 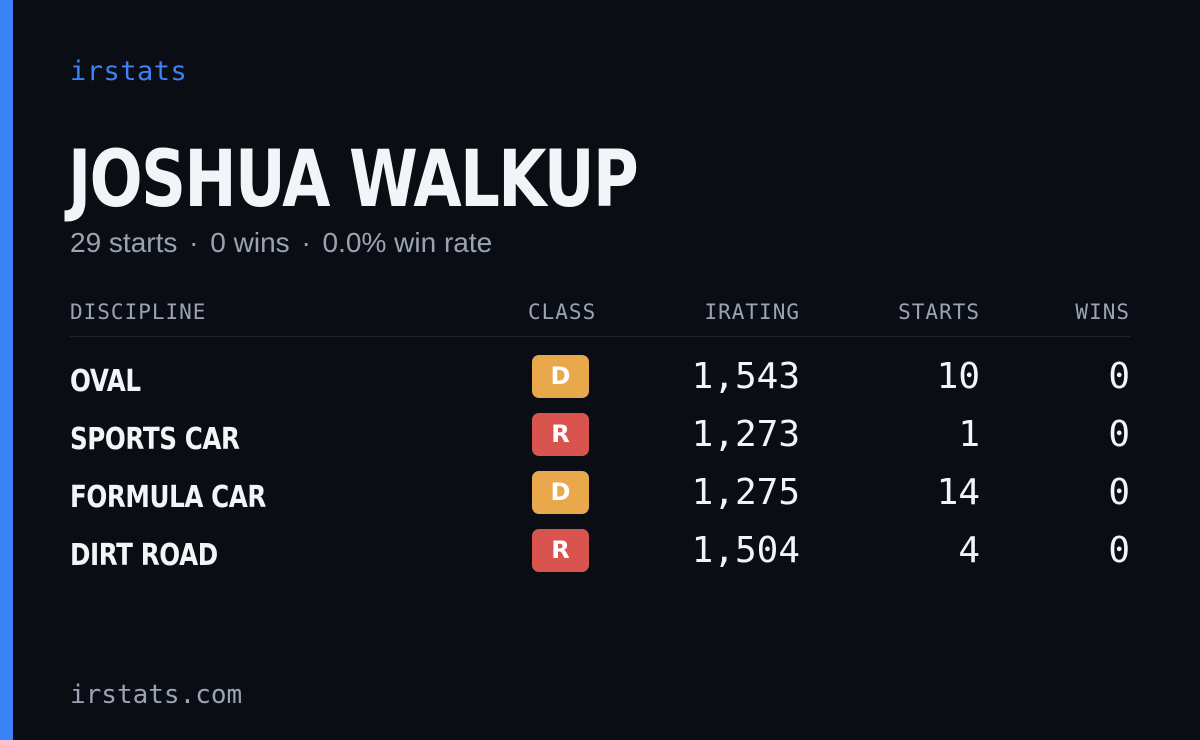 What do you see at coordinates (745, 376) in the screenshot?
I see `irating-value: 1,543` at bounding box center [745, 376].